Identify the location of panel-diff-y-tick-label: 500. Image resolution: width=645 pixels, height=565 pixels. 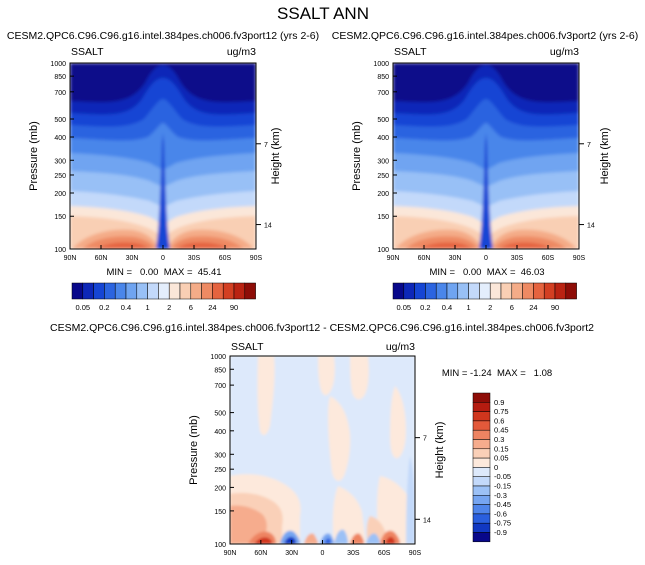
(220, 414).